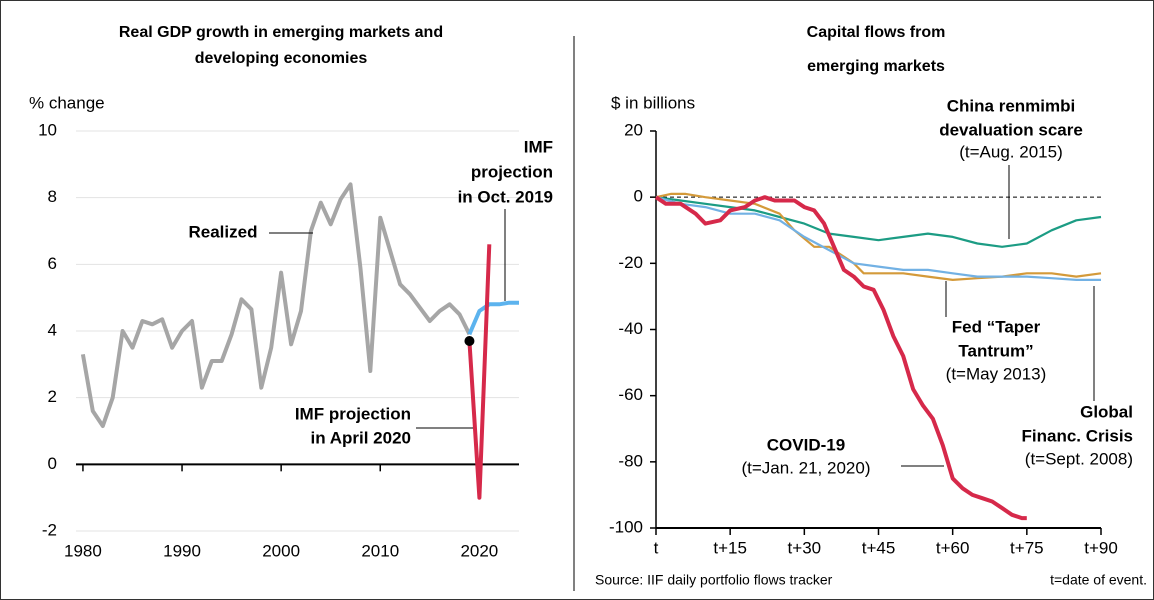 The width and height of the screenshot is (1154, 600). Describe the element at coordinates (630, 460) in the screenshot. I see `y-tick-label: -80` at that location.